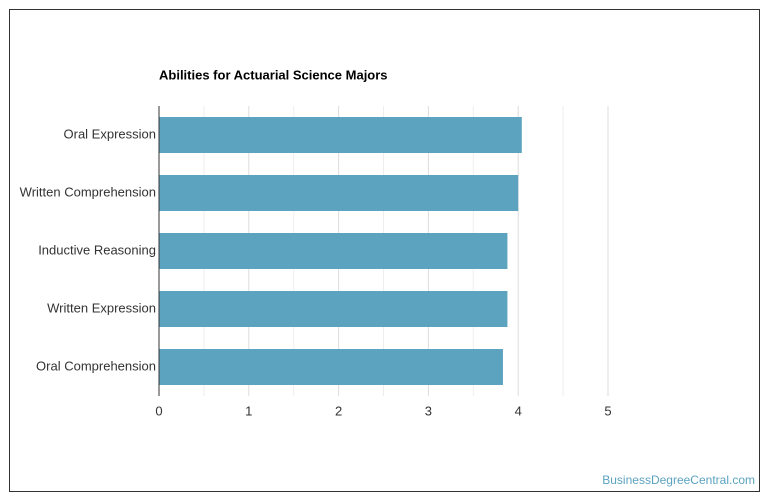 This screenshot has width=770, height=503. Describe the element at coordinates (428, 410) in the screenshot. I see `x-tick-label: 3` at that location.